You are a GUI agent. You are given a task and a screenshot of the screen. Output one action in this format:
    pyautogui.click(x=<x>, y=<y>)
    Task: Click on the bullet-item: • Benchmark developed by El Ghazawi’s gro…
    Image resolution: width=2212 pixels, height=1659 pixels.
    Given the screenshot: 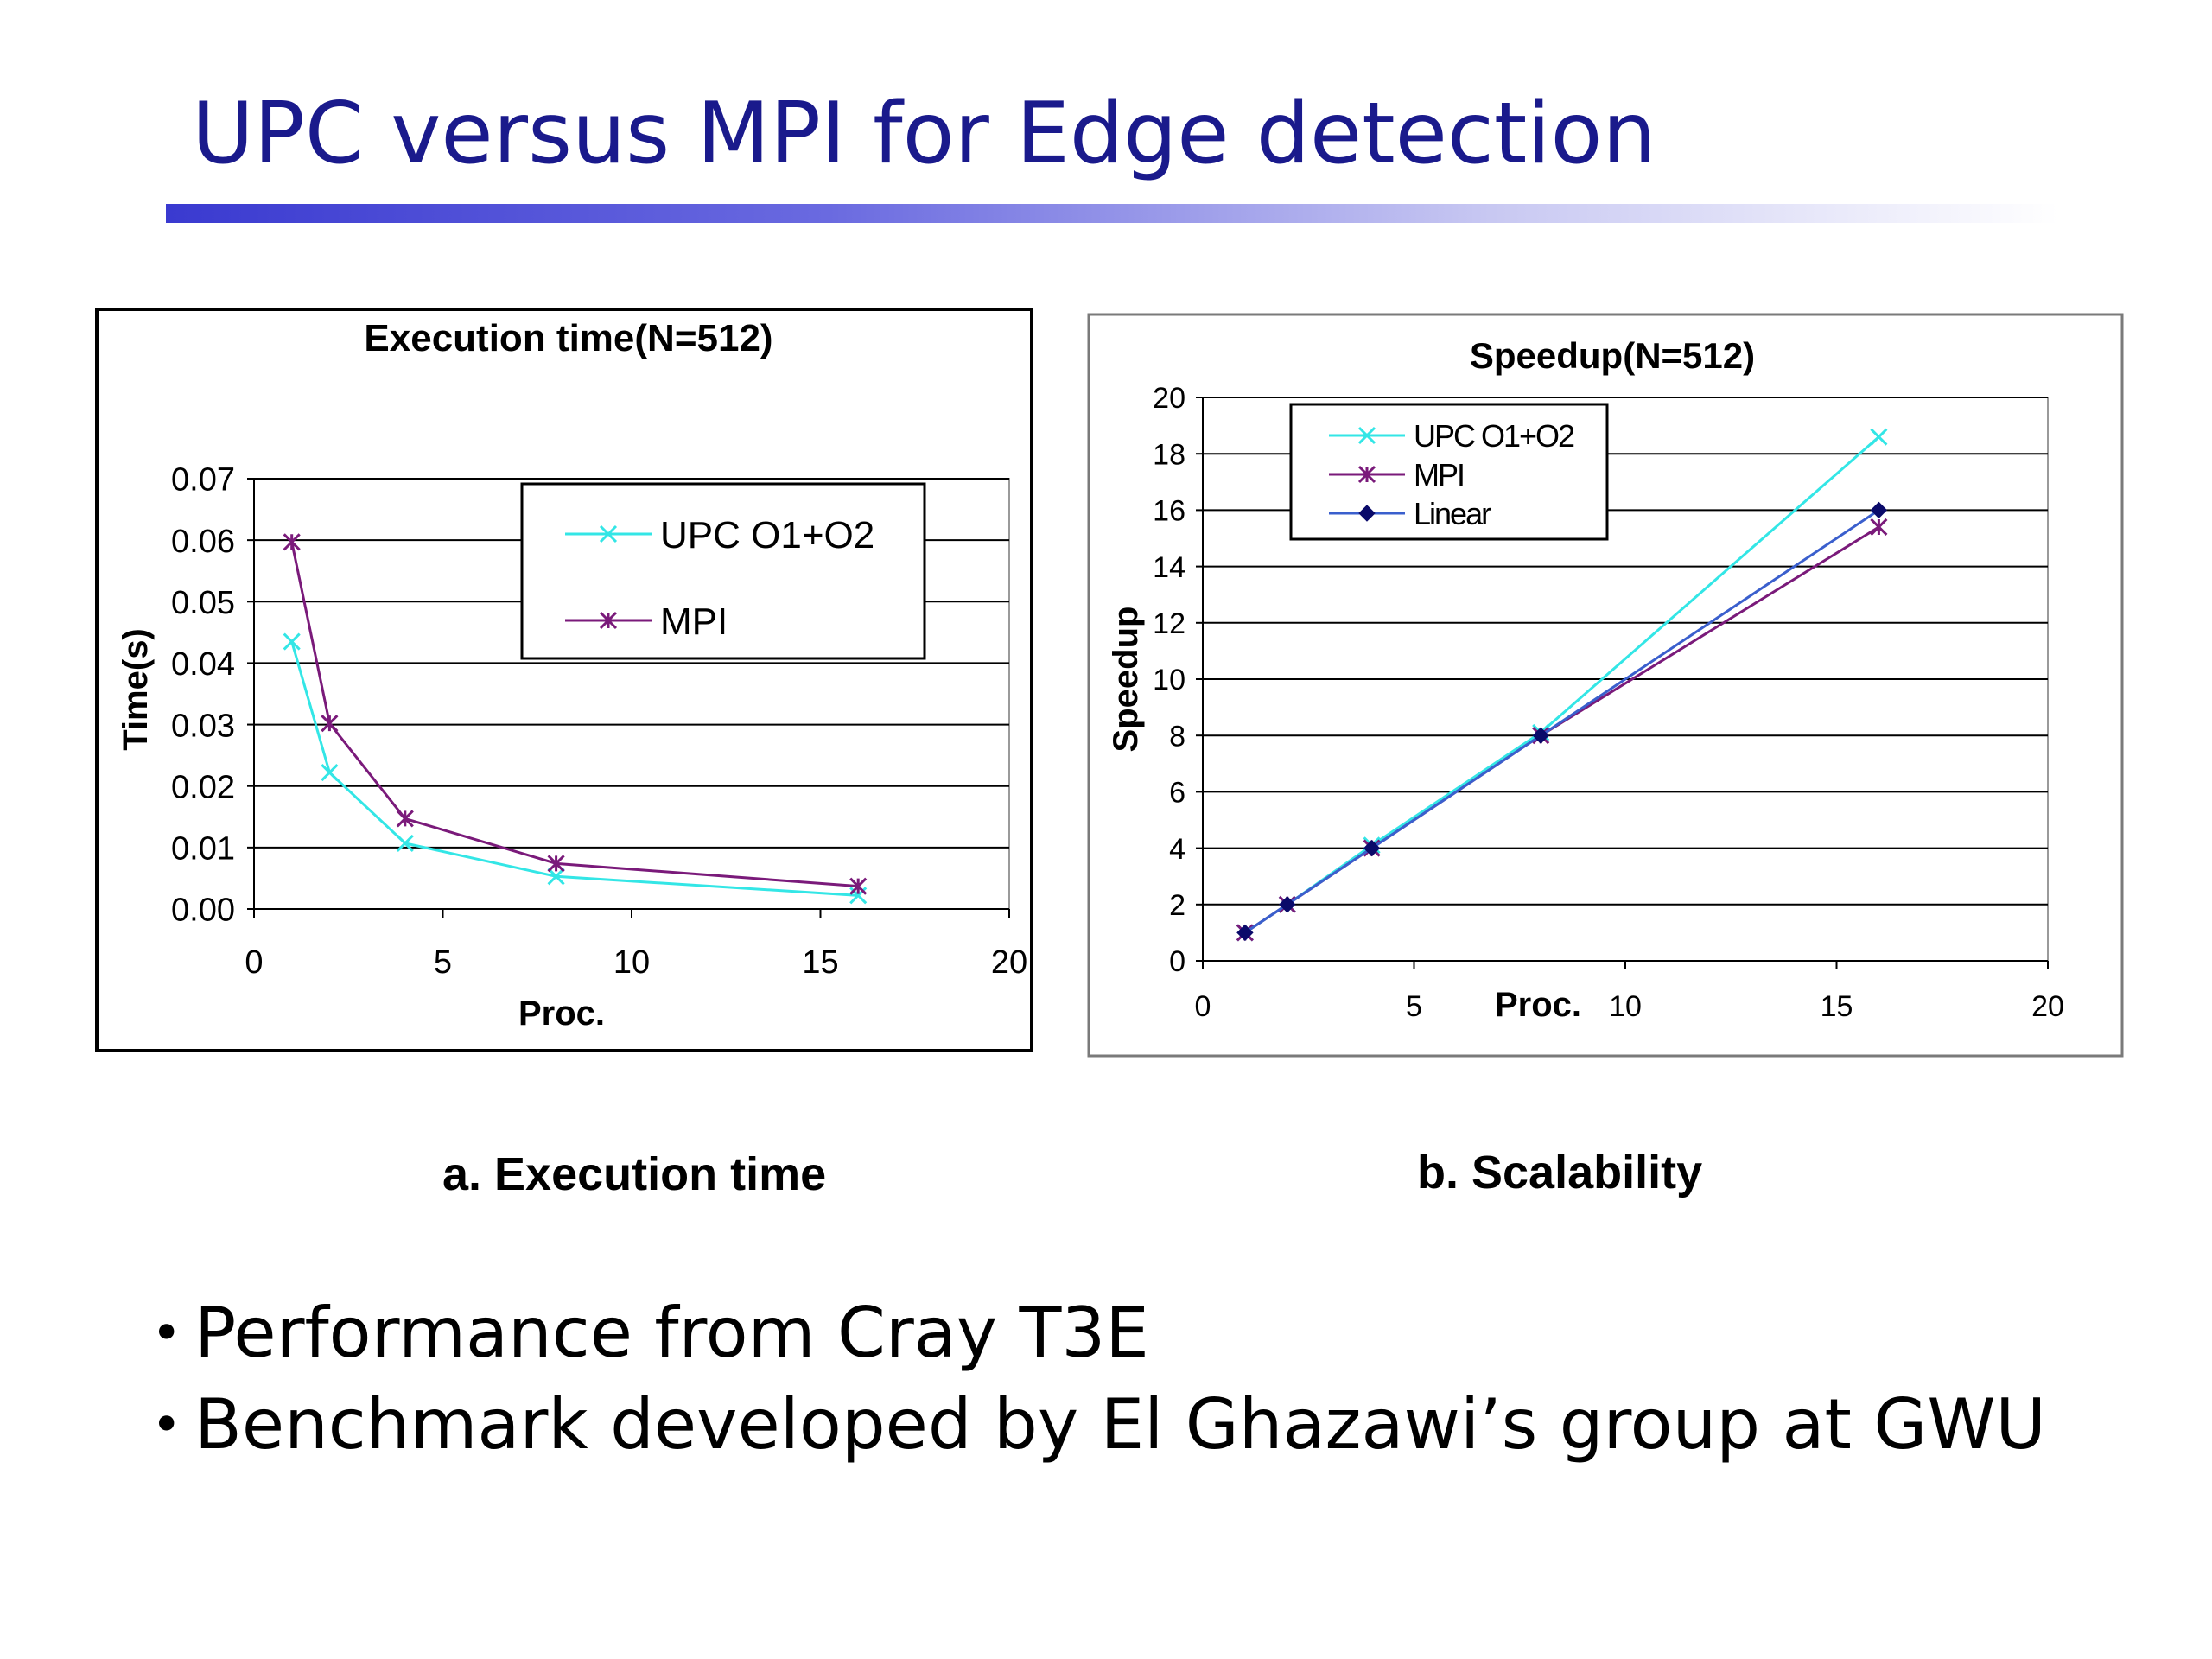 What is the action you would take?
    pyautogui.click(x=1098, y=1425)
    